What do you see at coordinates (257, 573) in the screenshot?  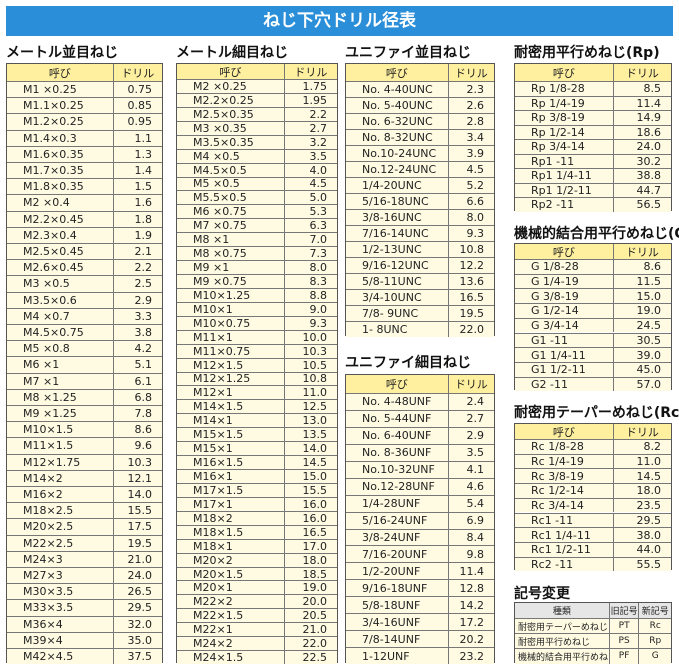 I see `table-row: M20×1.5 18.5` at bounding box center [257, 573].